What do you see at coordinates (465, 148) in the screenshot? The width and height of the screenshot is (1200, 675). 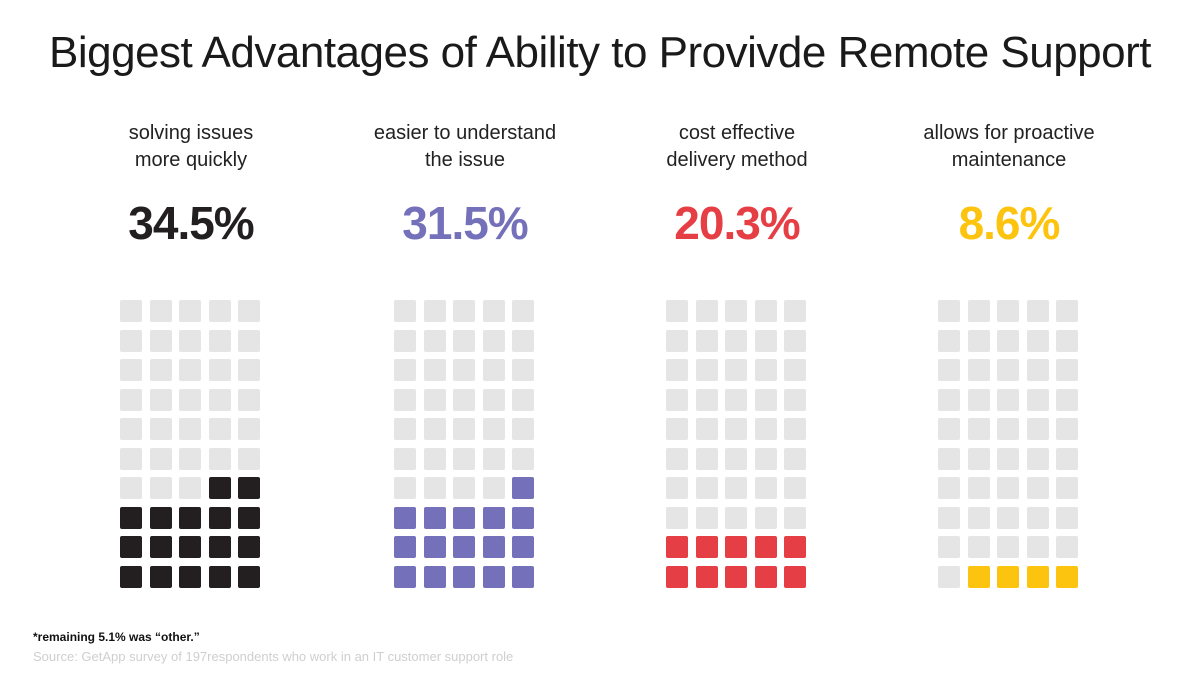 I see `advantage-label: easier to understand the issue` at bounding box center [465, 148].